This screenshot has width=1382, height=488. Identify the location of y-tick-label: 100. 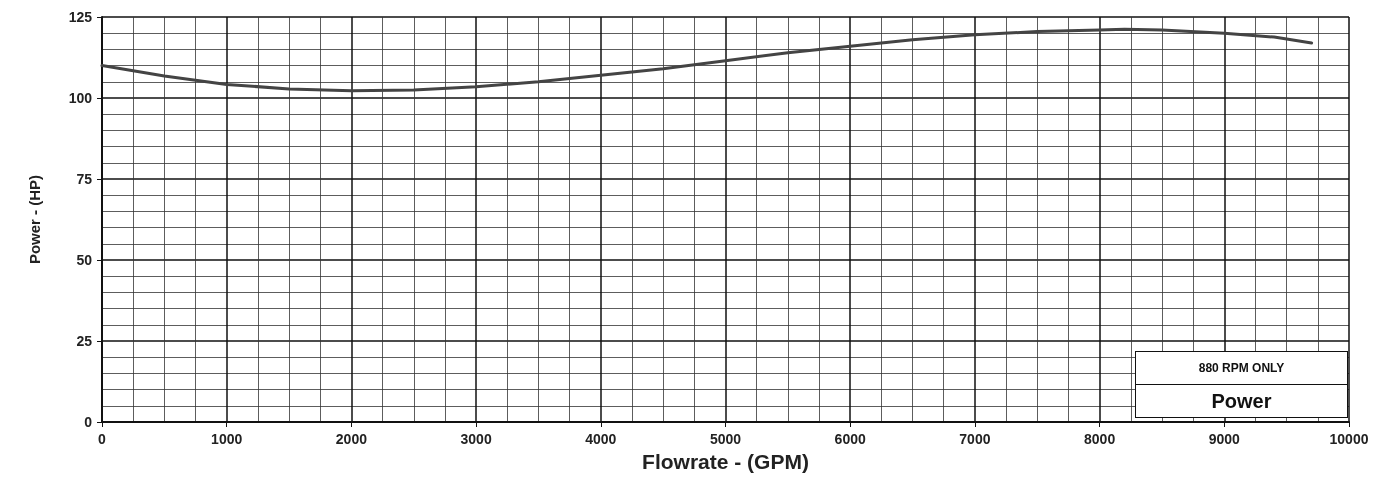
(80, 98).